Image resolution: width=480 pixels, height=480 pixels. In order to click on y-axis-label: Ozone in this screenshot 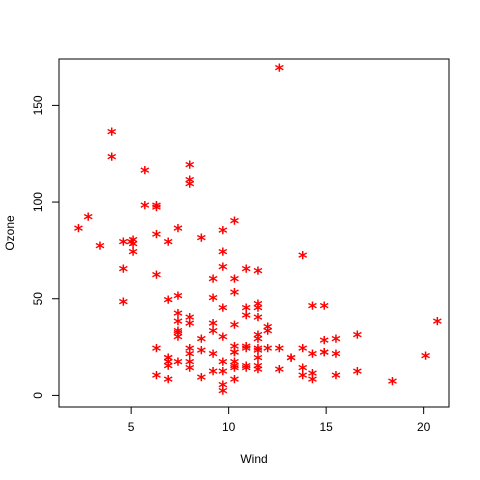, I will do `click(10, 233)`.